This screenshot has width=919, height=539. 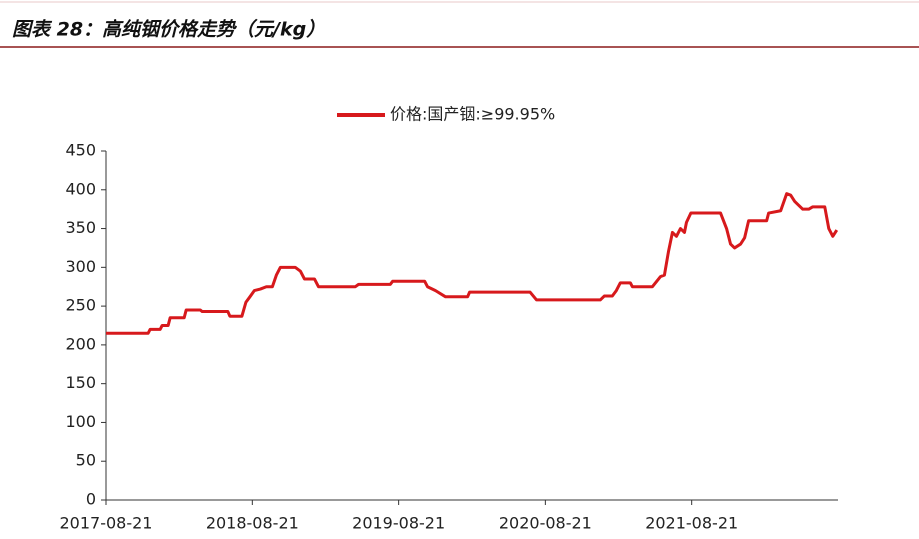 What do you see at coordinates (80, 343) in the screenshot?
I see `y-tick-label: 200` at bounding box center [80, 343].